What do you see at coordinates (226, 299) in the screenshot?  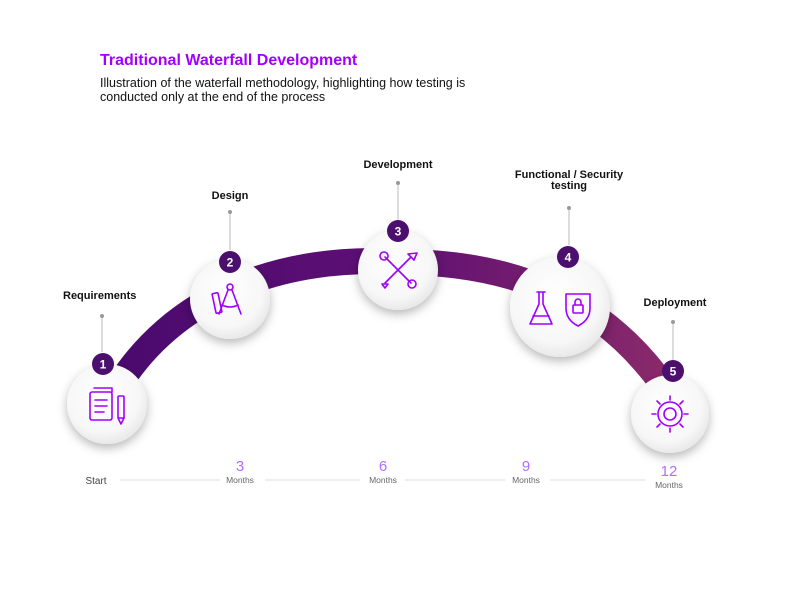 I see `compass-pencil-icon` at bounding box center [226, 299].